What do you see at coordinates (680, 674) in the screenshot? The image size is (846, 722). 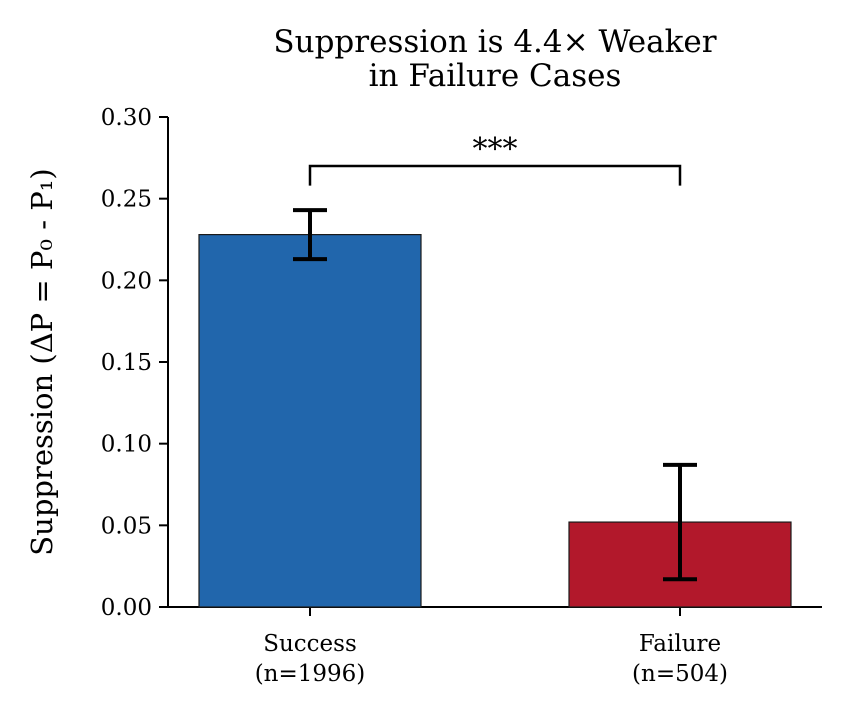 I see `x-tick-label-line: (n=504)` at bounding box center [680, 674].